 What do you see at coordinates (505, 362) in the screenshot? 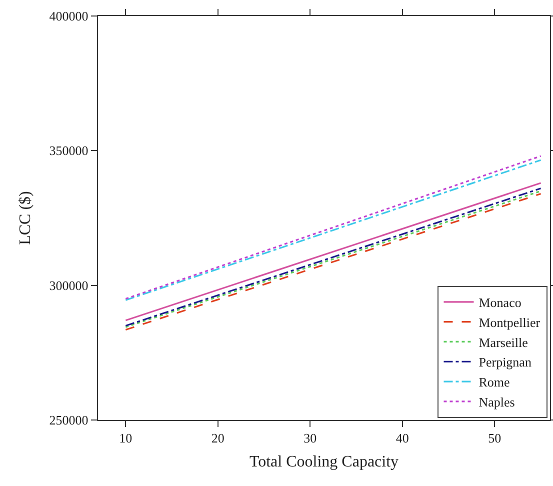
I see `legend-label: Perpignan` at bounding box center [505, 362].